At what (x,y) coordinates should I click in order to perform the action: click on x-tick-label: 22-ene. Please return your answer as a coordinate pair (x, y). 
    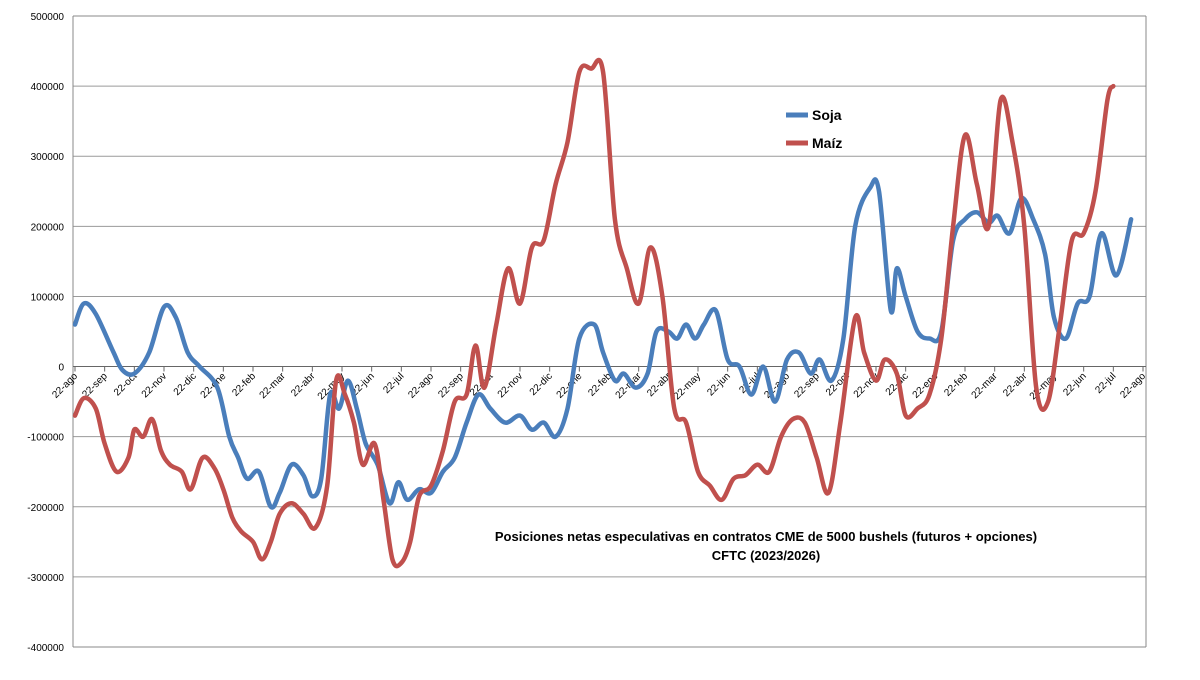
    Looking at the image, I should click on (214, 386).